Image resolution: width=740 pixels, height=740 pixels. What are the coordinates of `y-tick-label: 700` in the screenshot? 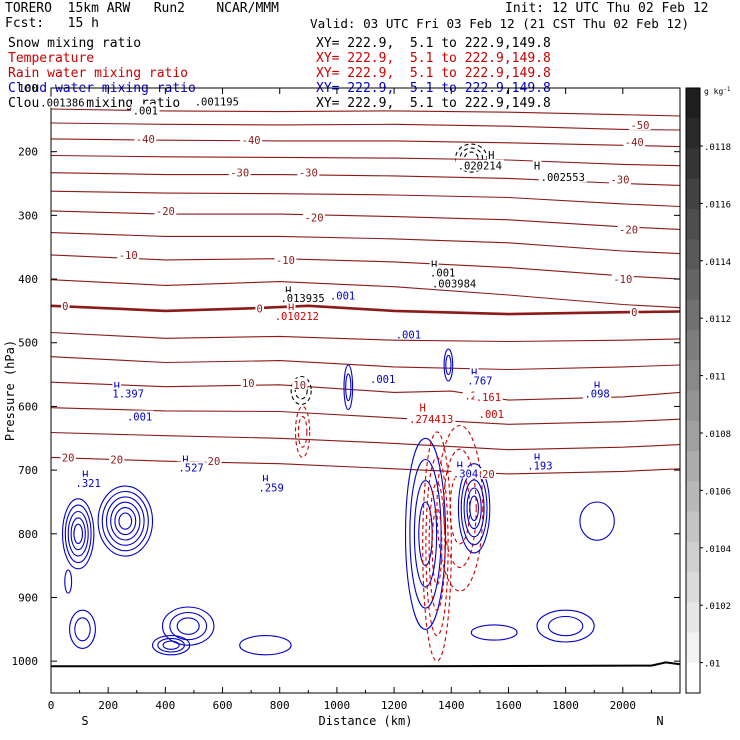 It's located at (28, 470).